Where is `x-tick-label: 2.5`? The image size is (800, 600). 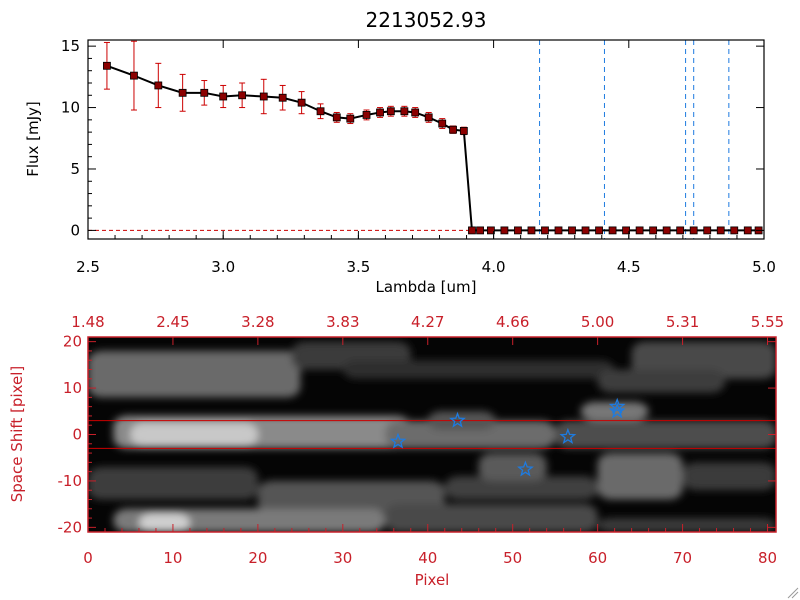 x-tick-label: 2.5 is located at coordinates (88, 267).